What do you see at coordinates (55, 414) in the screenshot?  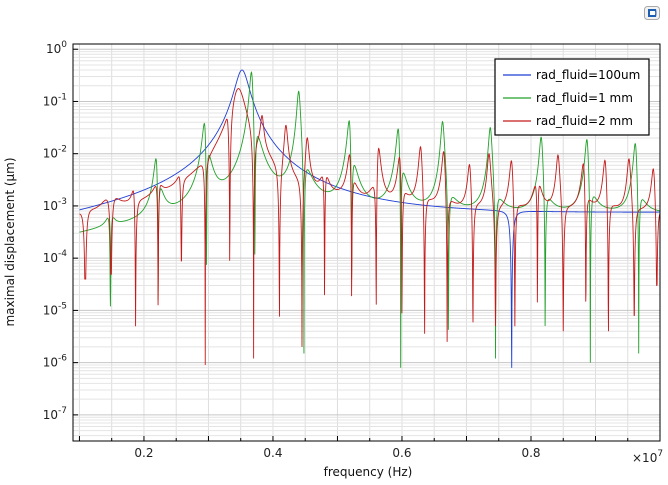 I see `y-tick-label: 10⁻⁷` at bounding box center [55, 414].